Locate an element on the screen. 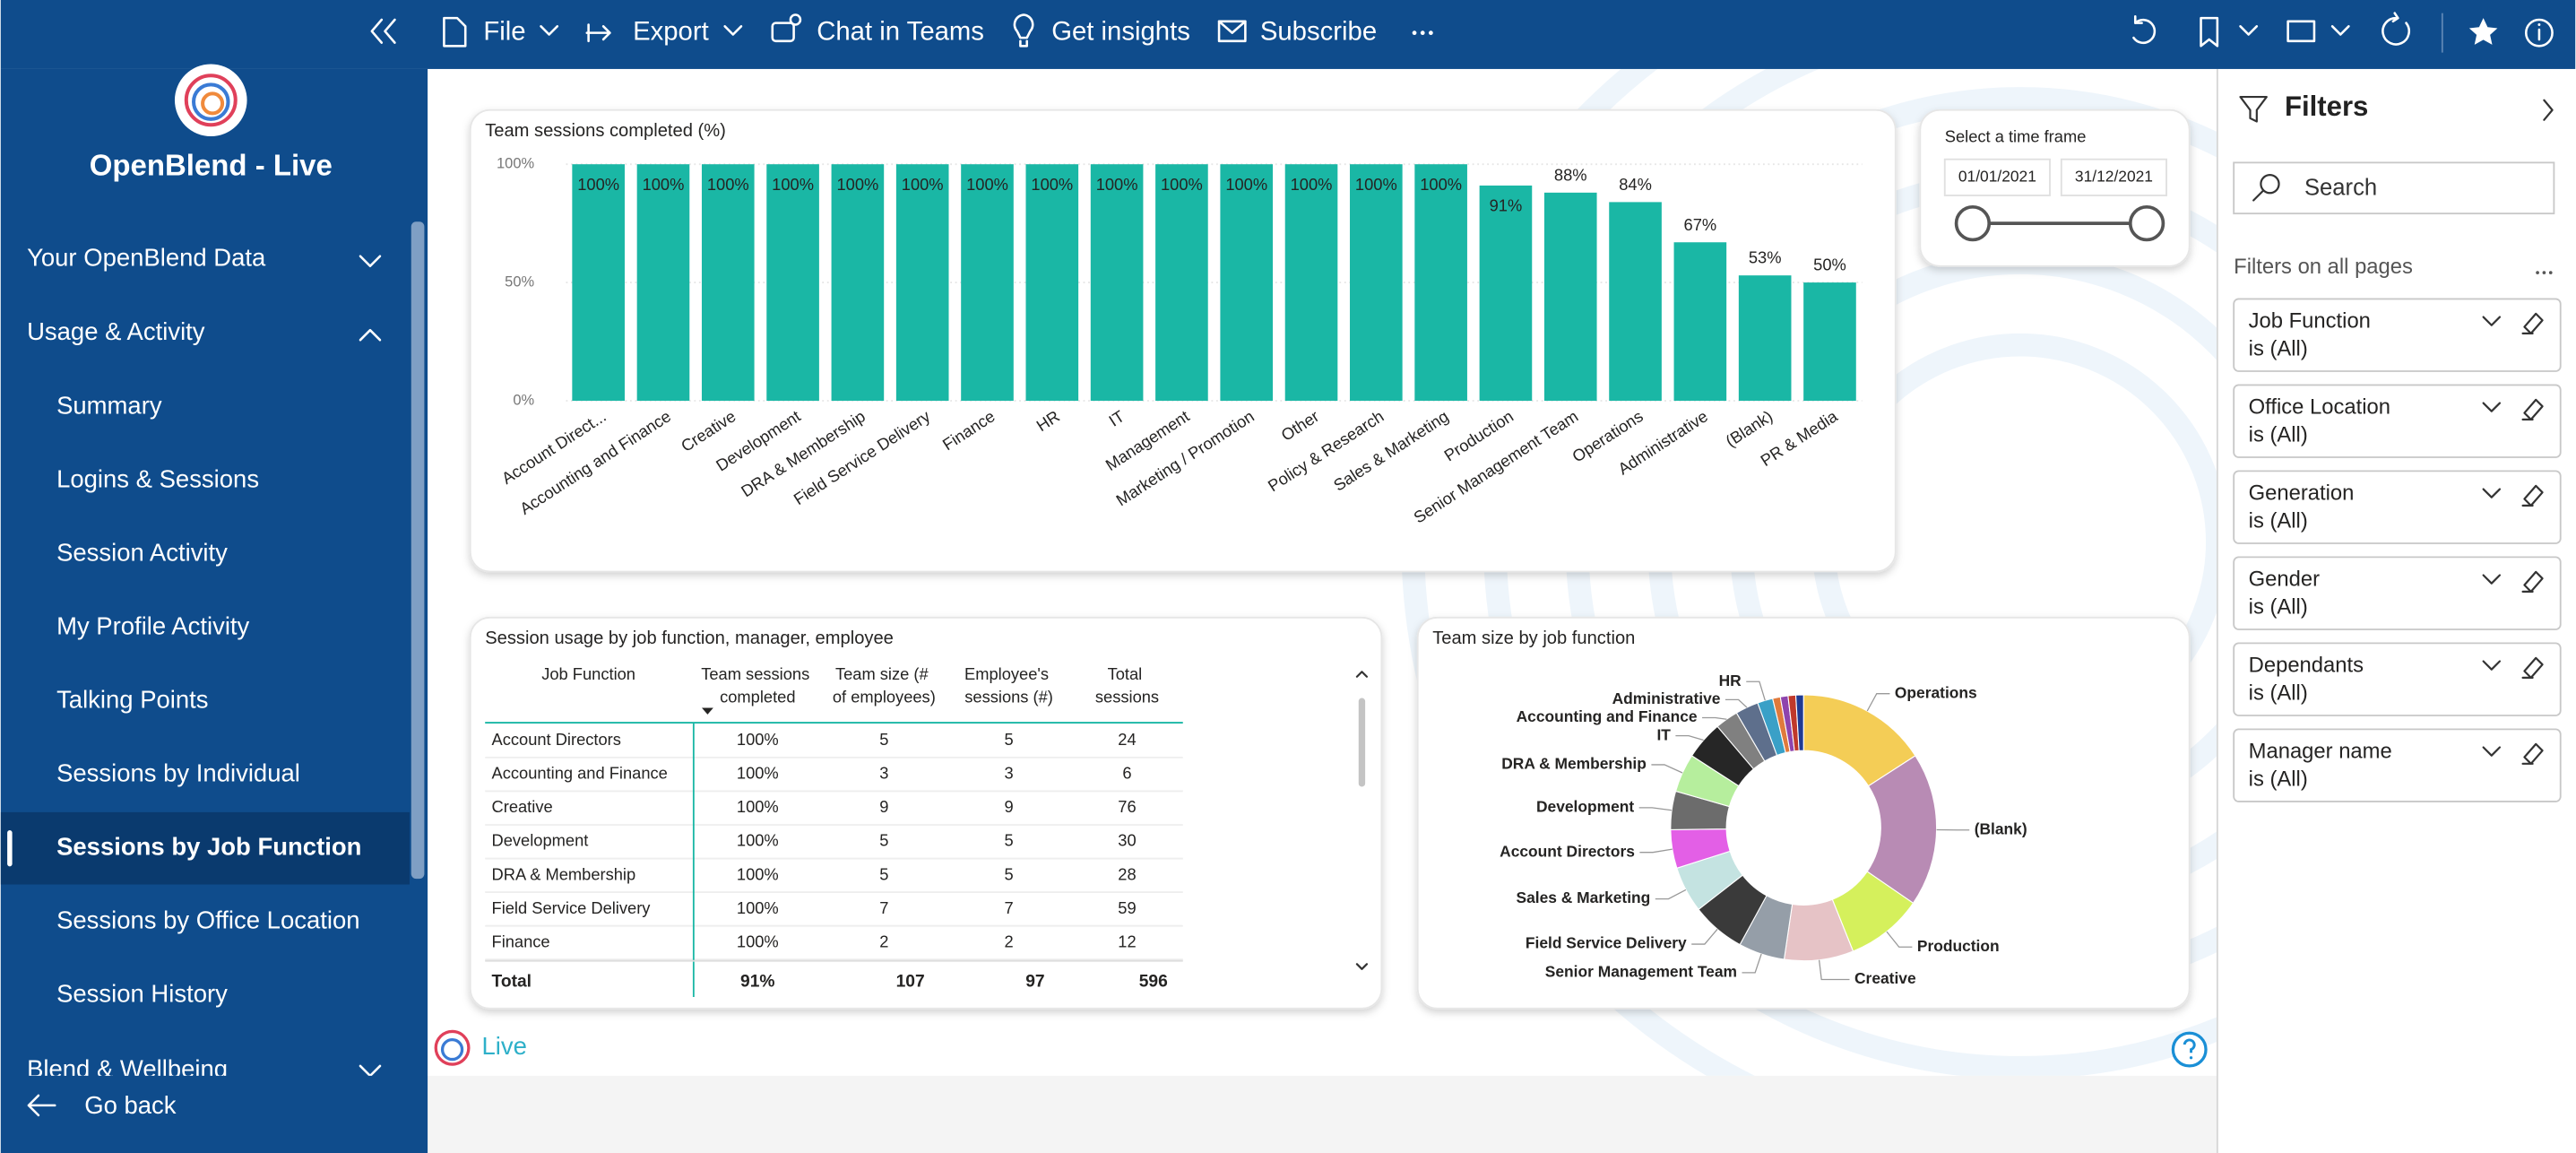 This screenshot has height=1153, width=2576. nav-item: Talking Points is located at coordinates (132, 699).